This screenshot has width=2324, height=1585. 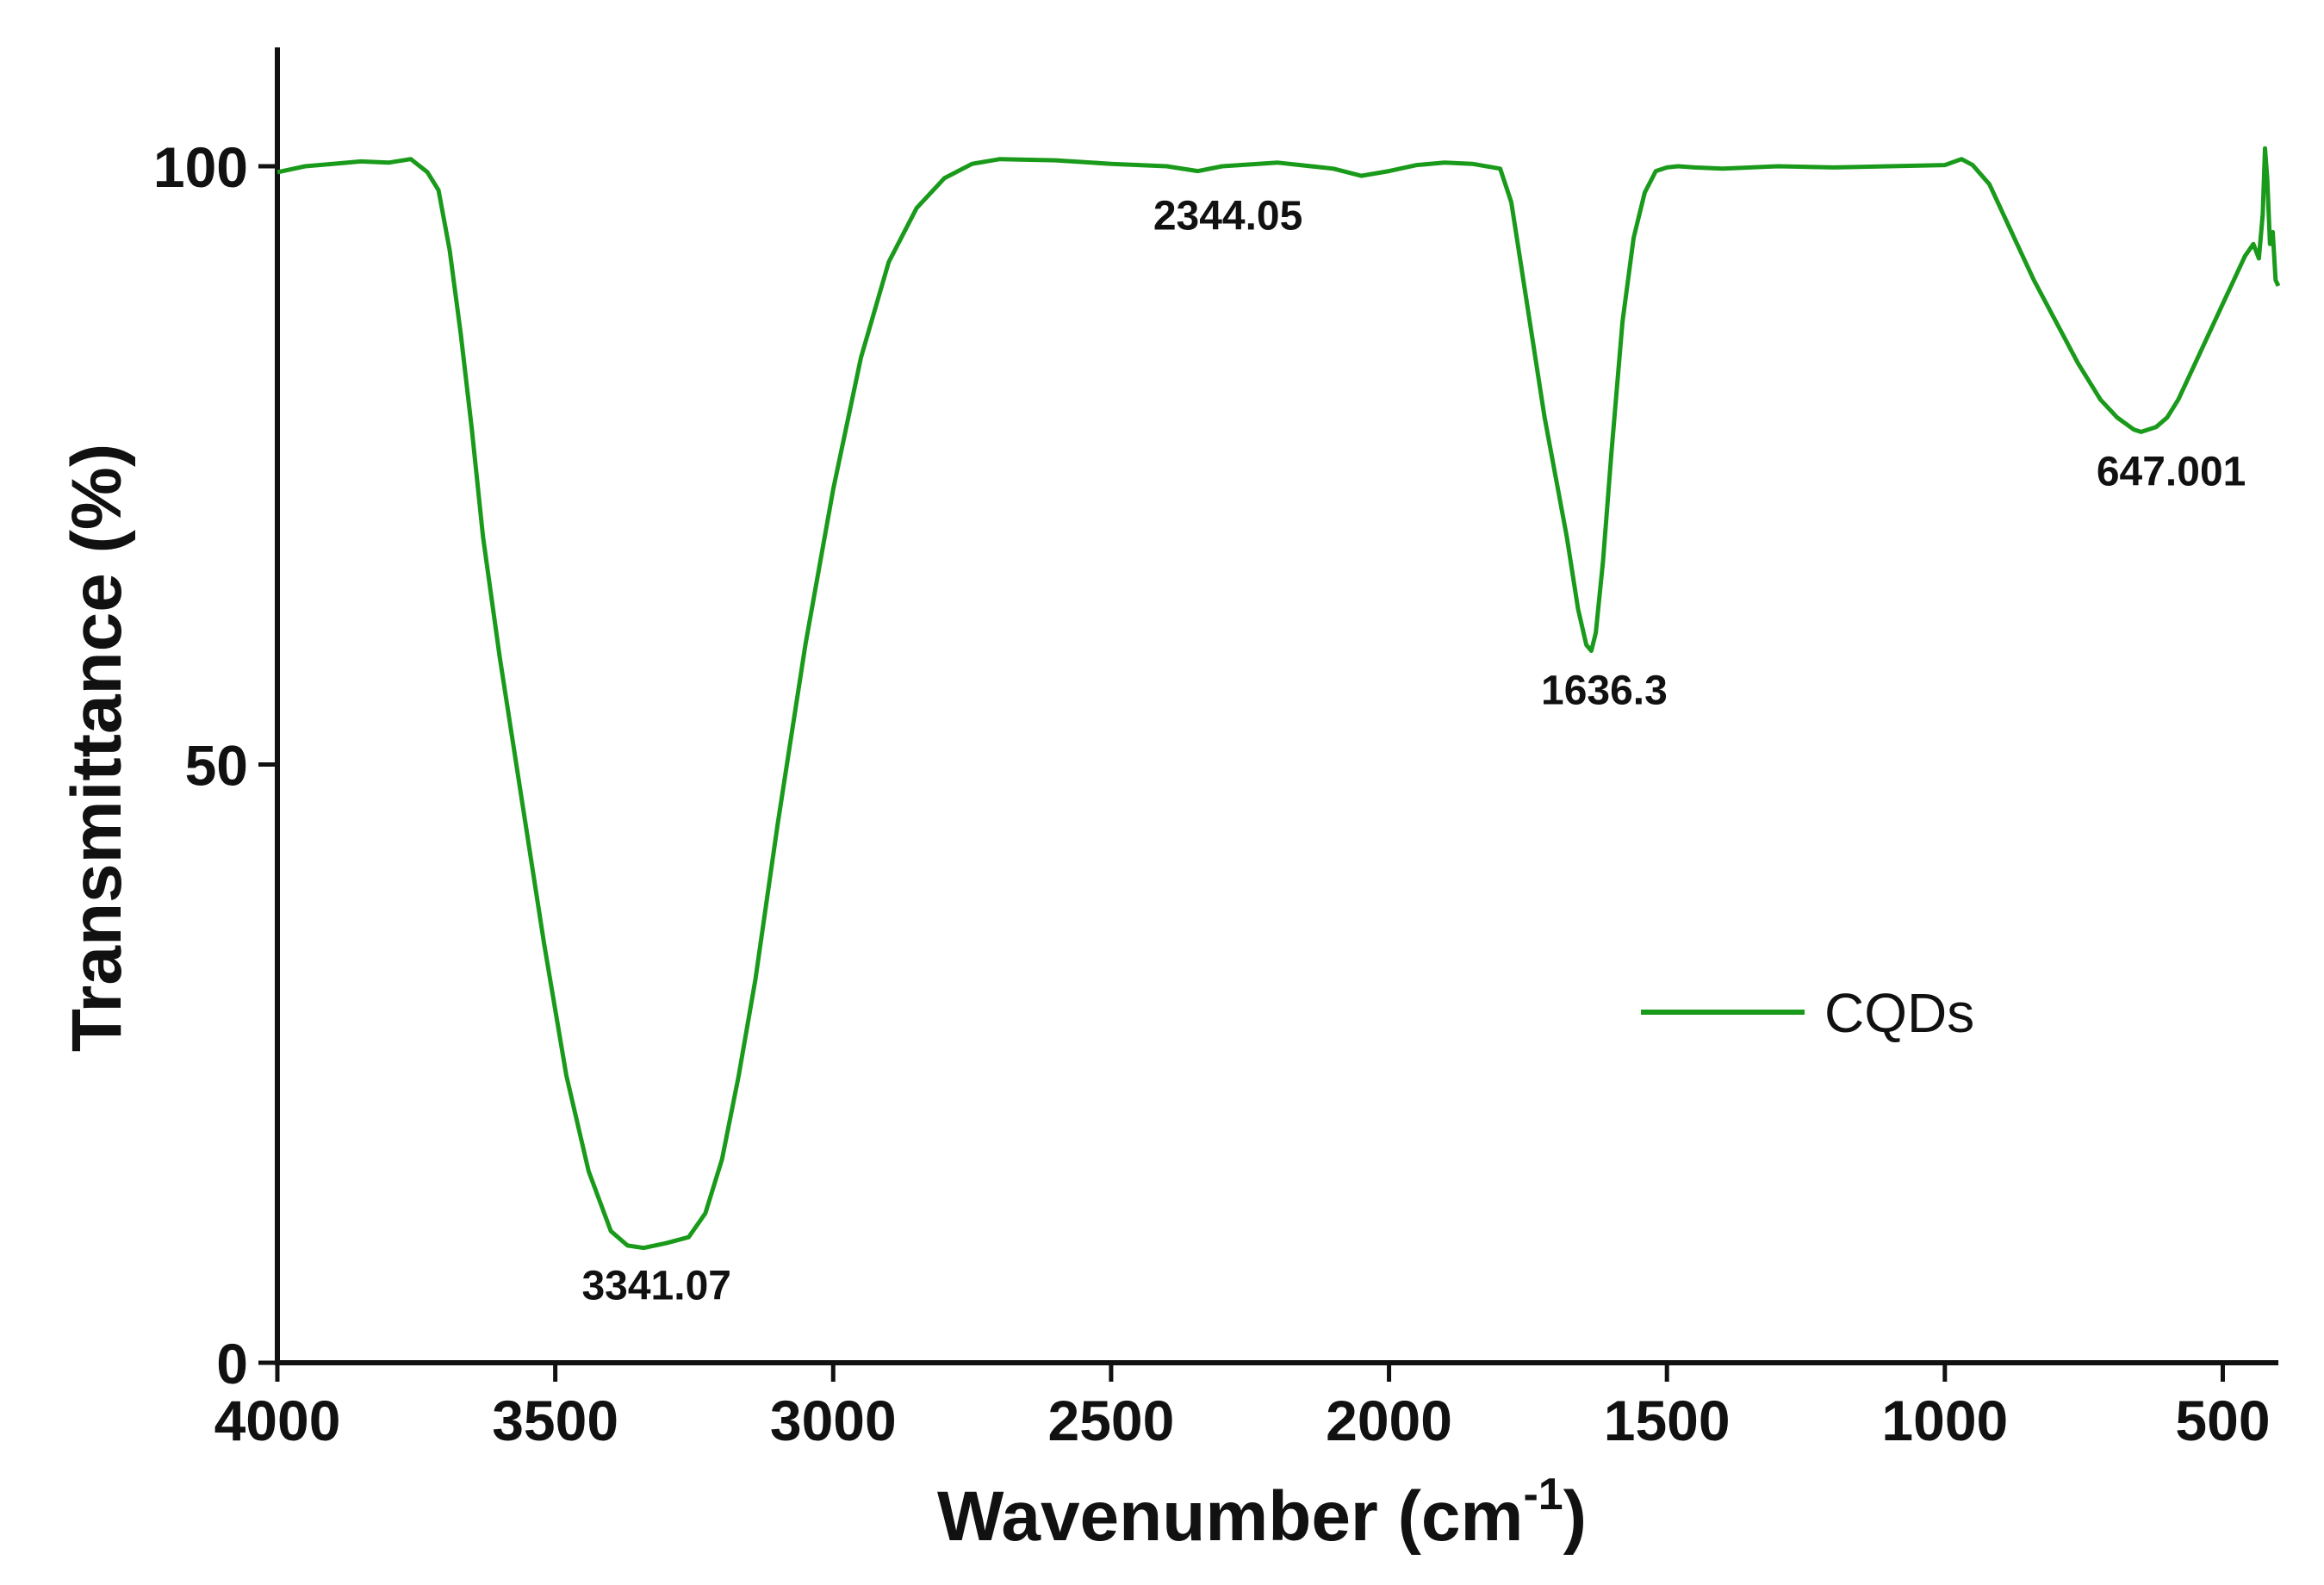 What do you see at coordinates (1808, 1013) in the screenshot?
I see `legend: CQDs` at bounding box center [1808, 1013].